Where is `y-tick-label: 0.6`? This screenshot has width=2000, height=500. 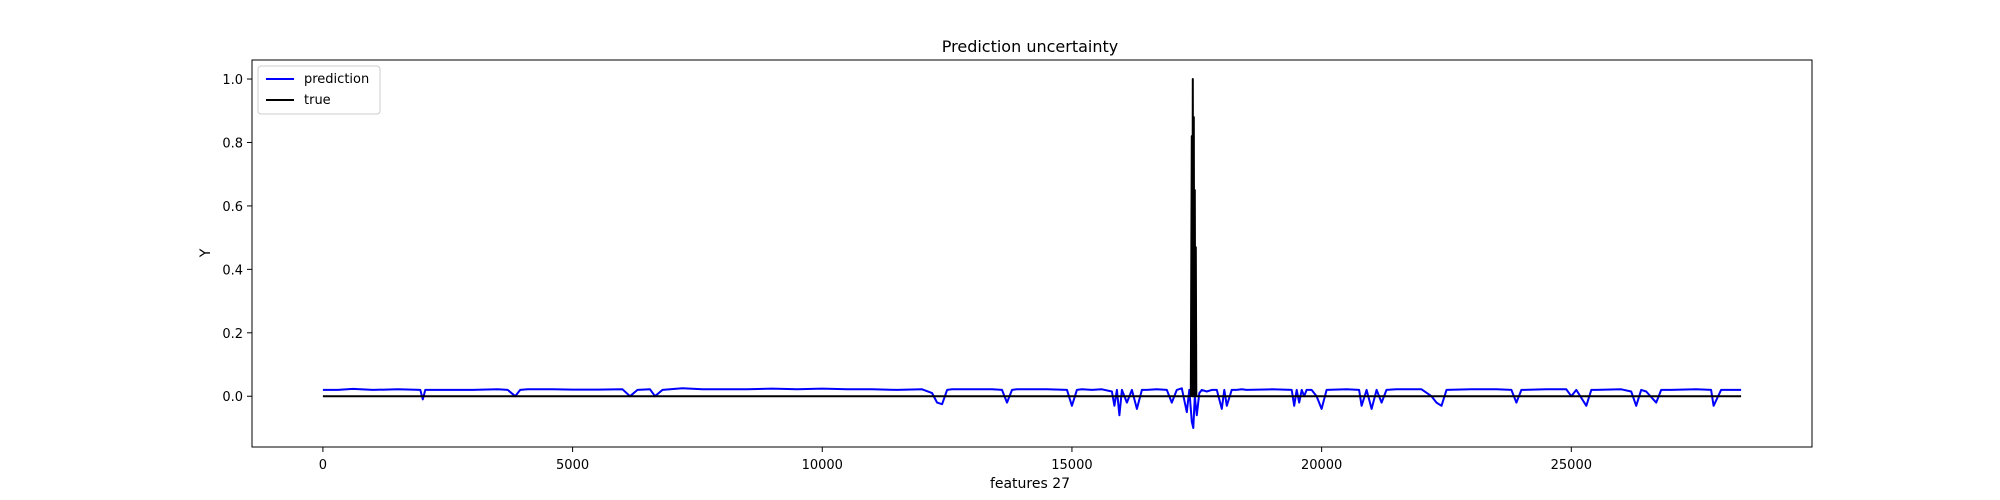 y-tick-label: 0.6 is located at coordinates (232, 207).